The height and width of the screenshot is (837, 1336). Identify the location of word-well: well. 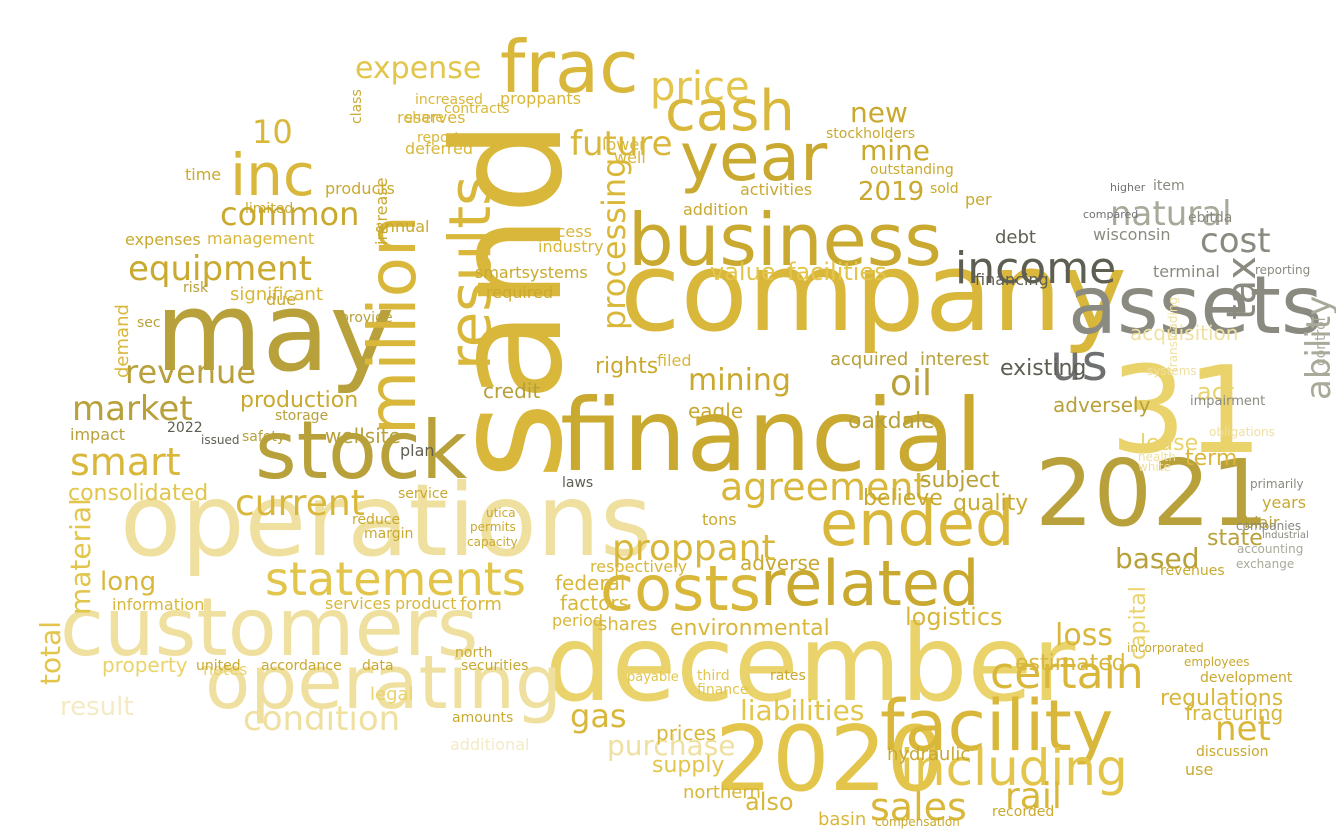
(630, 157).